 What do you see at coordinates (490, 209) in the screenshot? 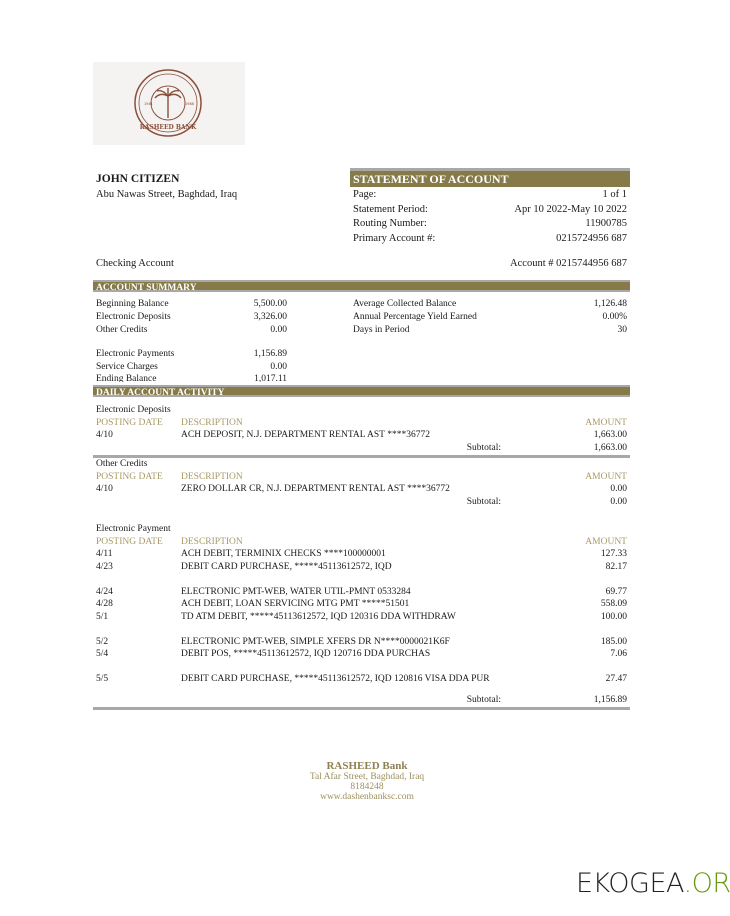
I see `statement-field: Statement Period: Apr 10 2022-May 10 2022` at bounding box center [490, 209].